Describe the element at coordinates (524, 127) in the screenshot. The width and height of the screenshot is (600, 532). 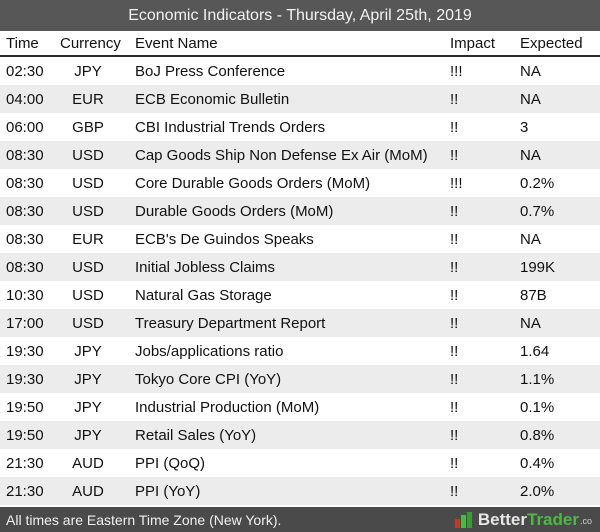
I see `cell-expected: 3` at that location.